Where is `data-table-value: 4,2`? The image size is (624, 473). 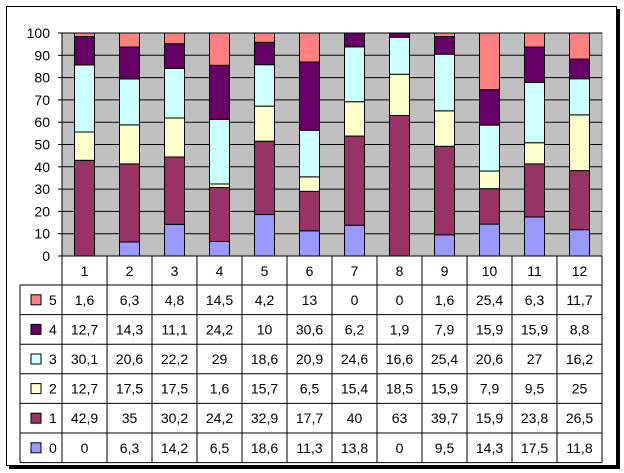
data-table-value: 4,2 is located at coordinates (265, 300).